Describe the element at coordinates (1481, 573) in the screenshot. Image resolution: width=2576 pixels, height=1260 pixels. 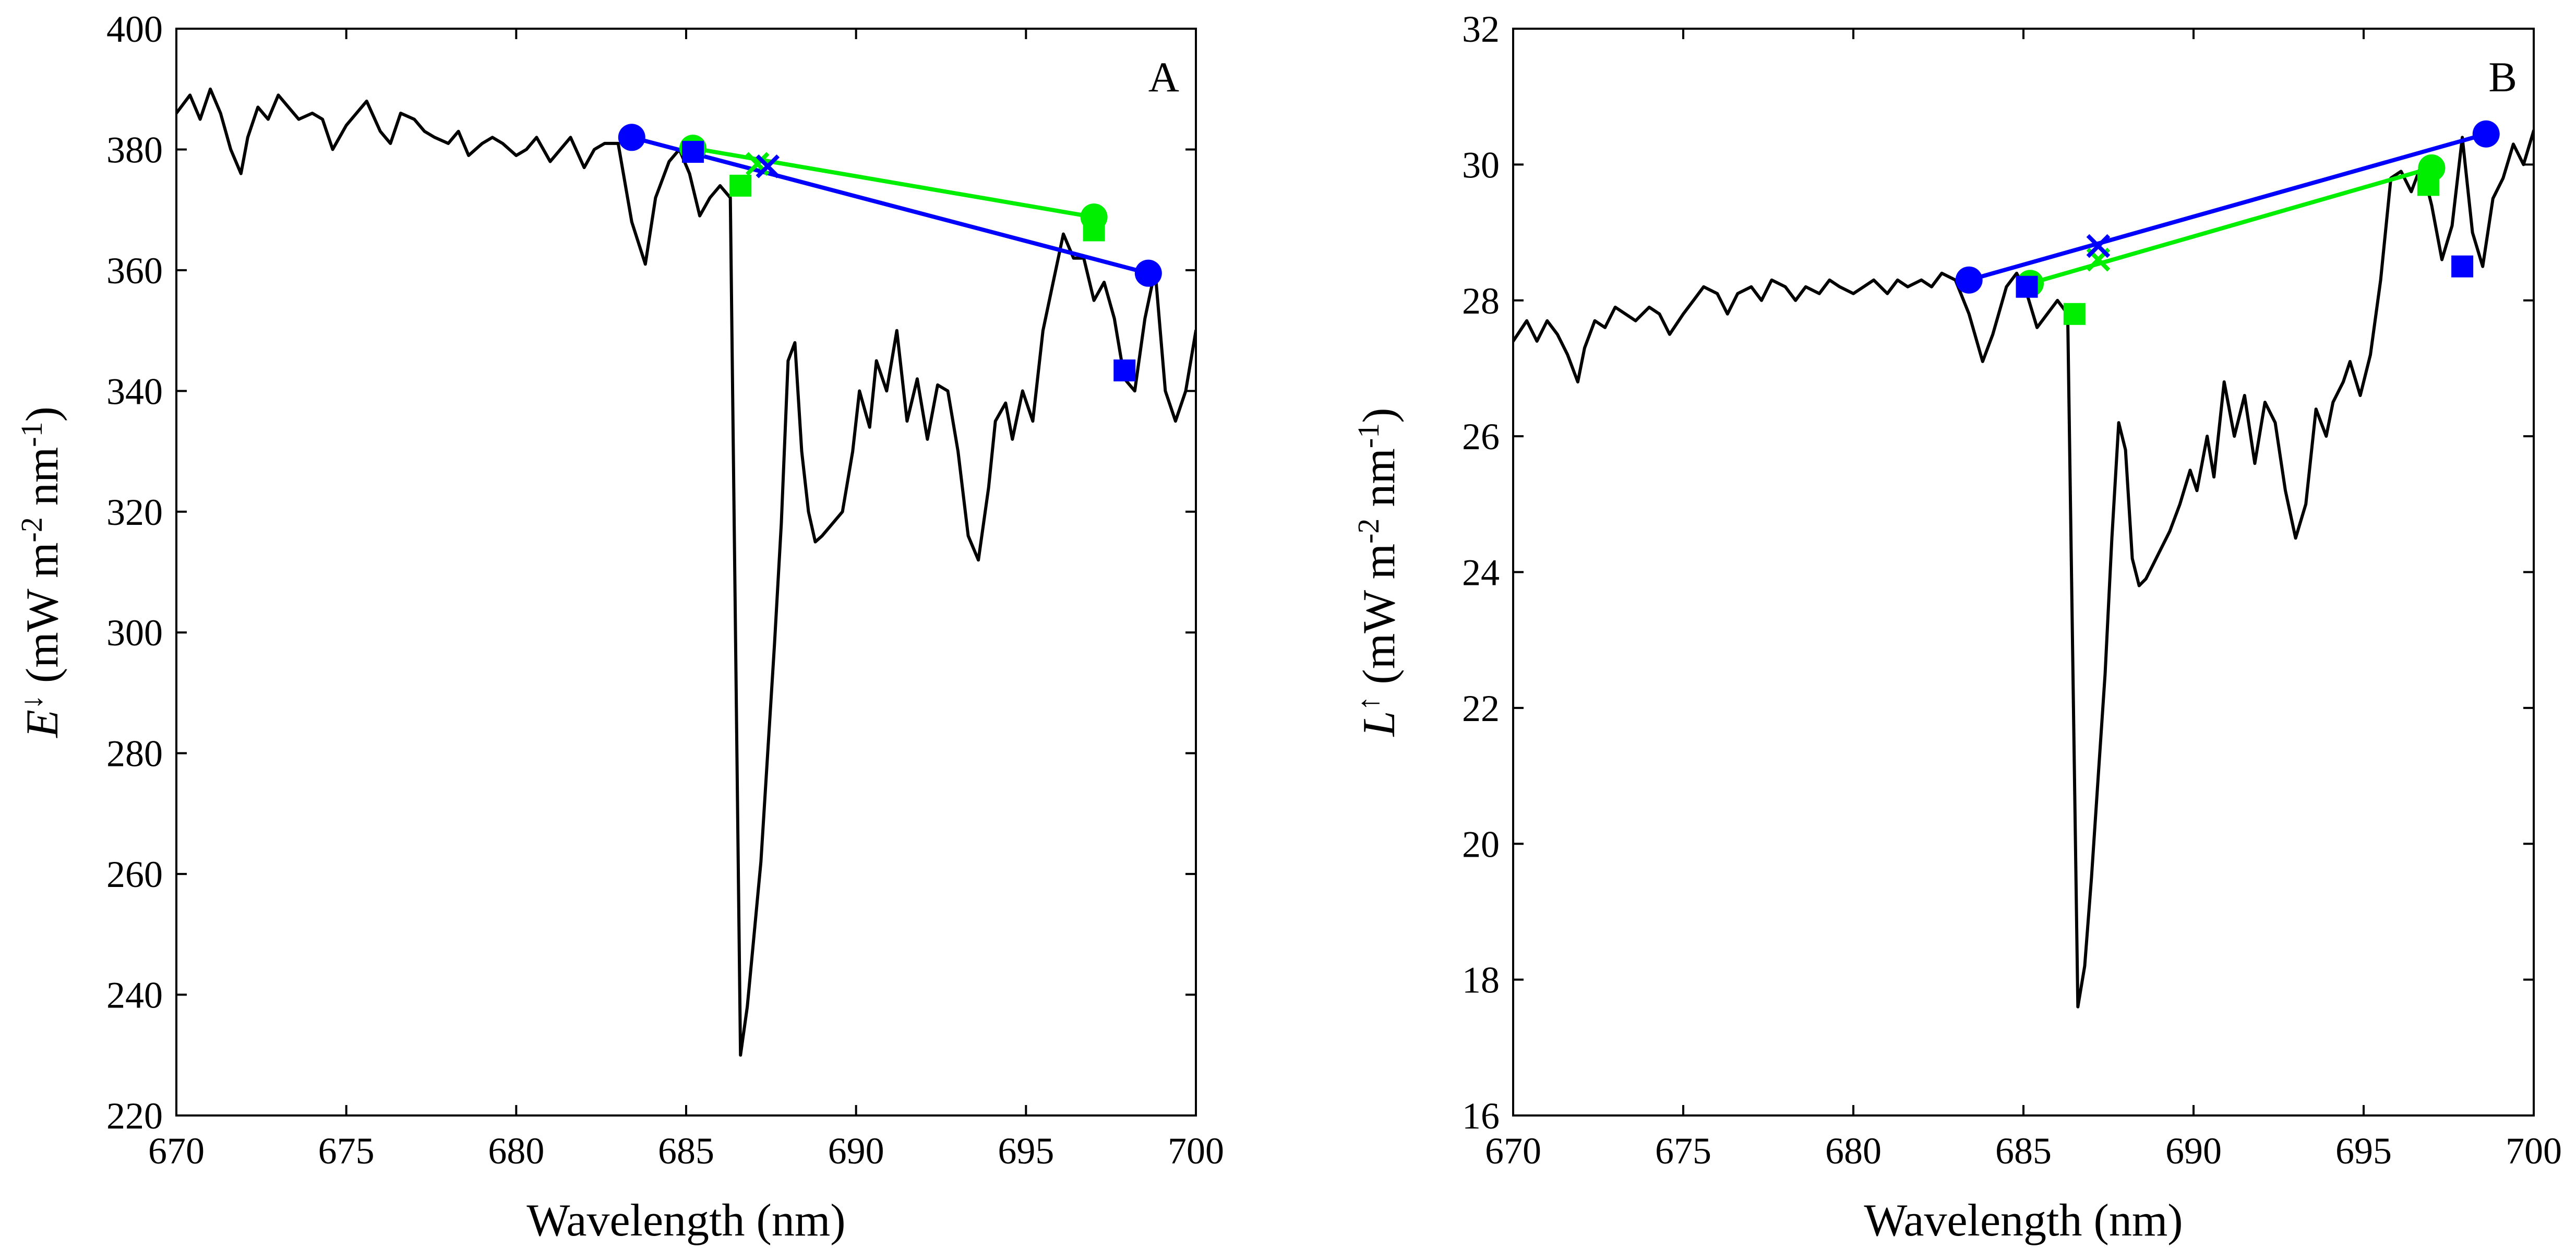
I see `y-tick-label: 24` at that location.